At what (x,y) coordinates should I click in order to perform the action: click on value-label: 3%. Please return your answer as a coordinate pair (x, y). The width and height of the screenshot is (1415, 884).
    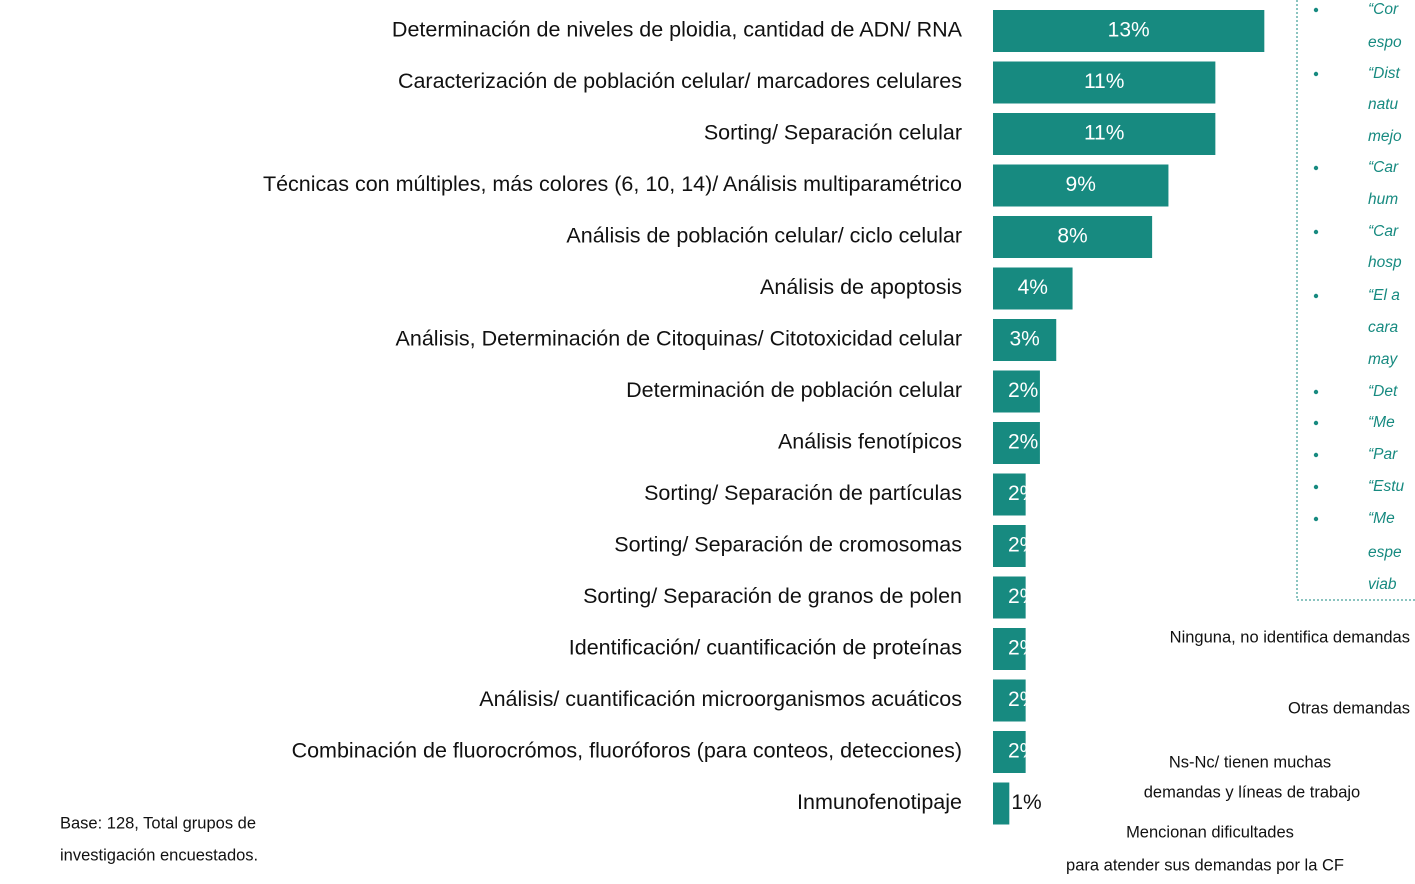
    Looking at the image, I should click on (1024, 339).